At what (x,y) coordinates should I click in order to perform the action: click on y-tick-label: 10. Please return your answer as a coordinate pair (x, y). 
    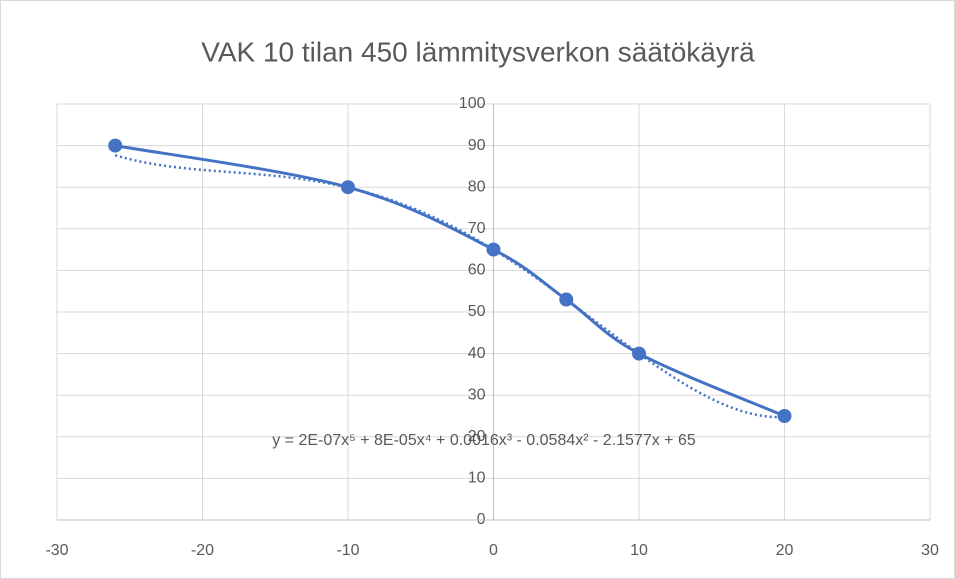
    Looking at the image, I should click on (477, 478).